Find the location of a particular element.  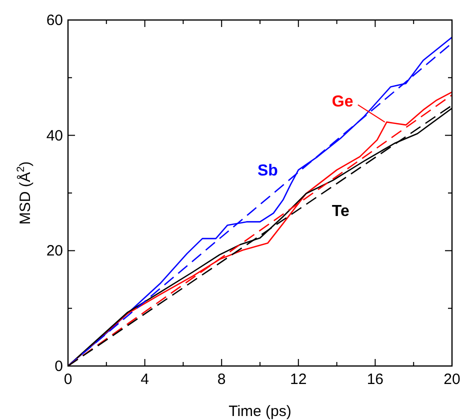

x-tick-label: 12 is located at coordinates (298, 379).